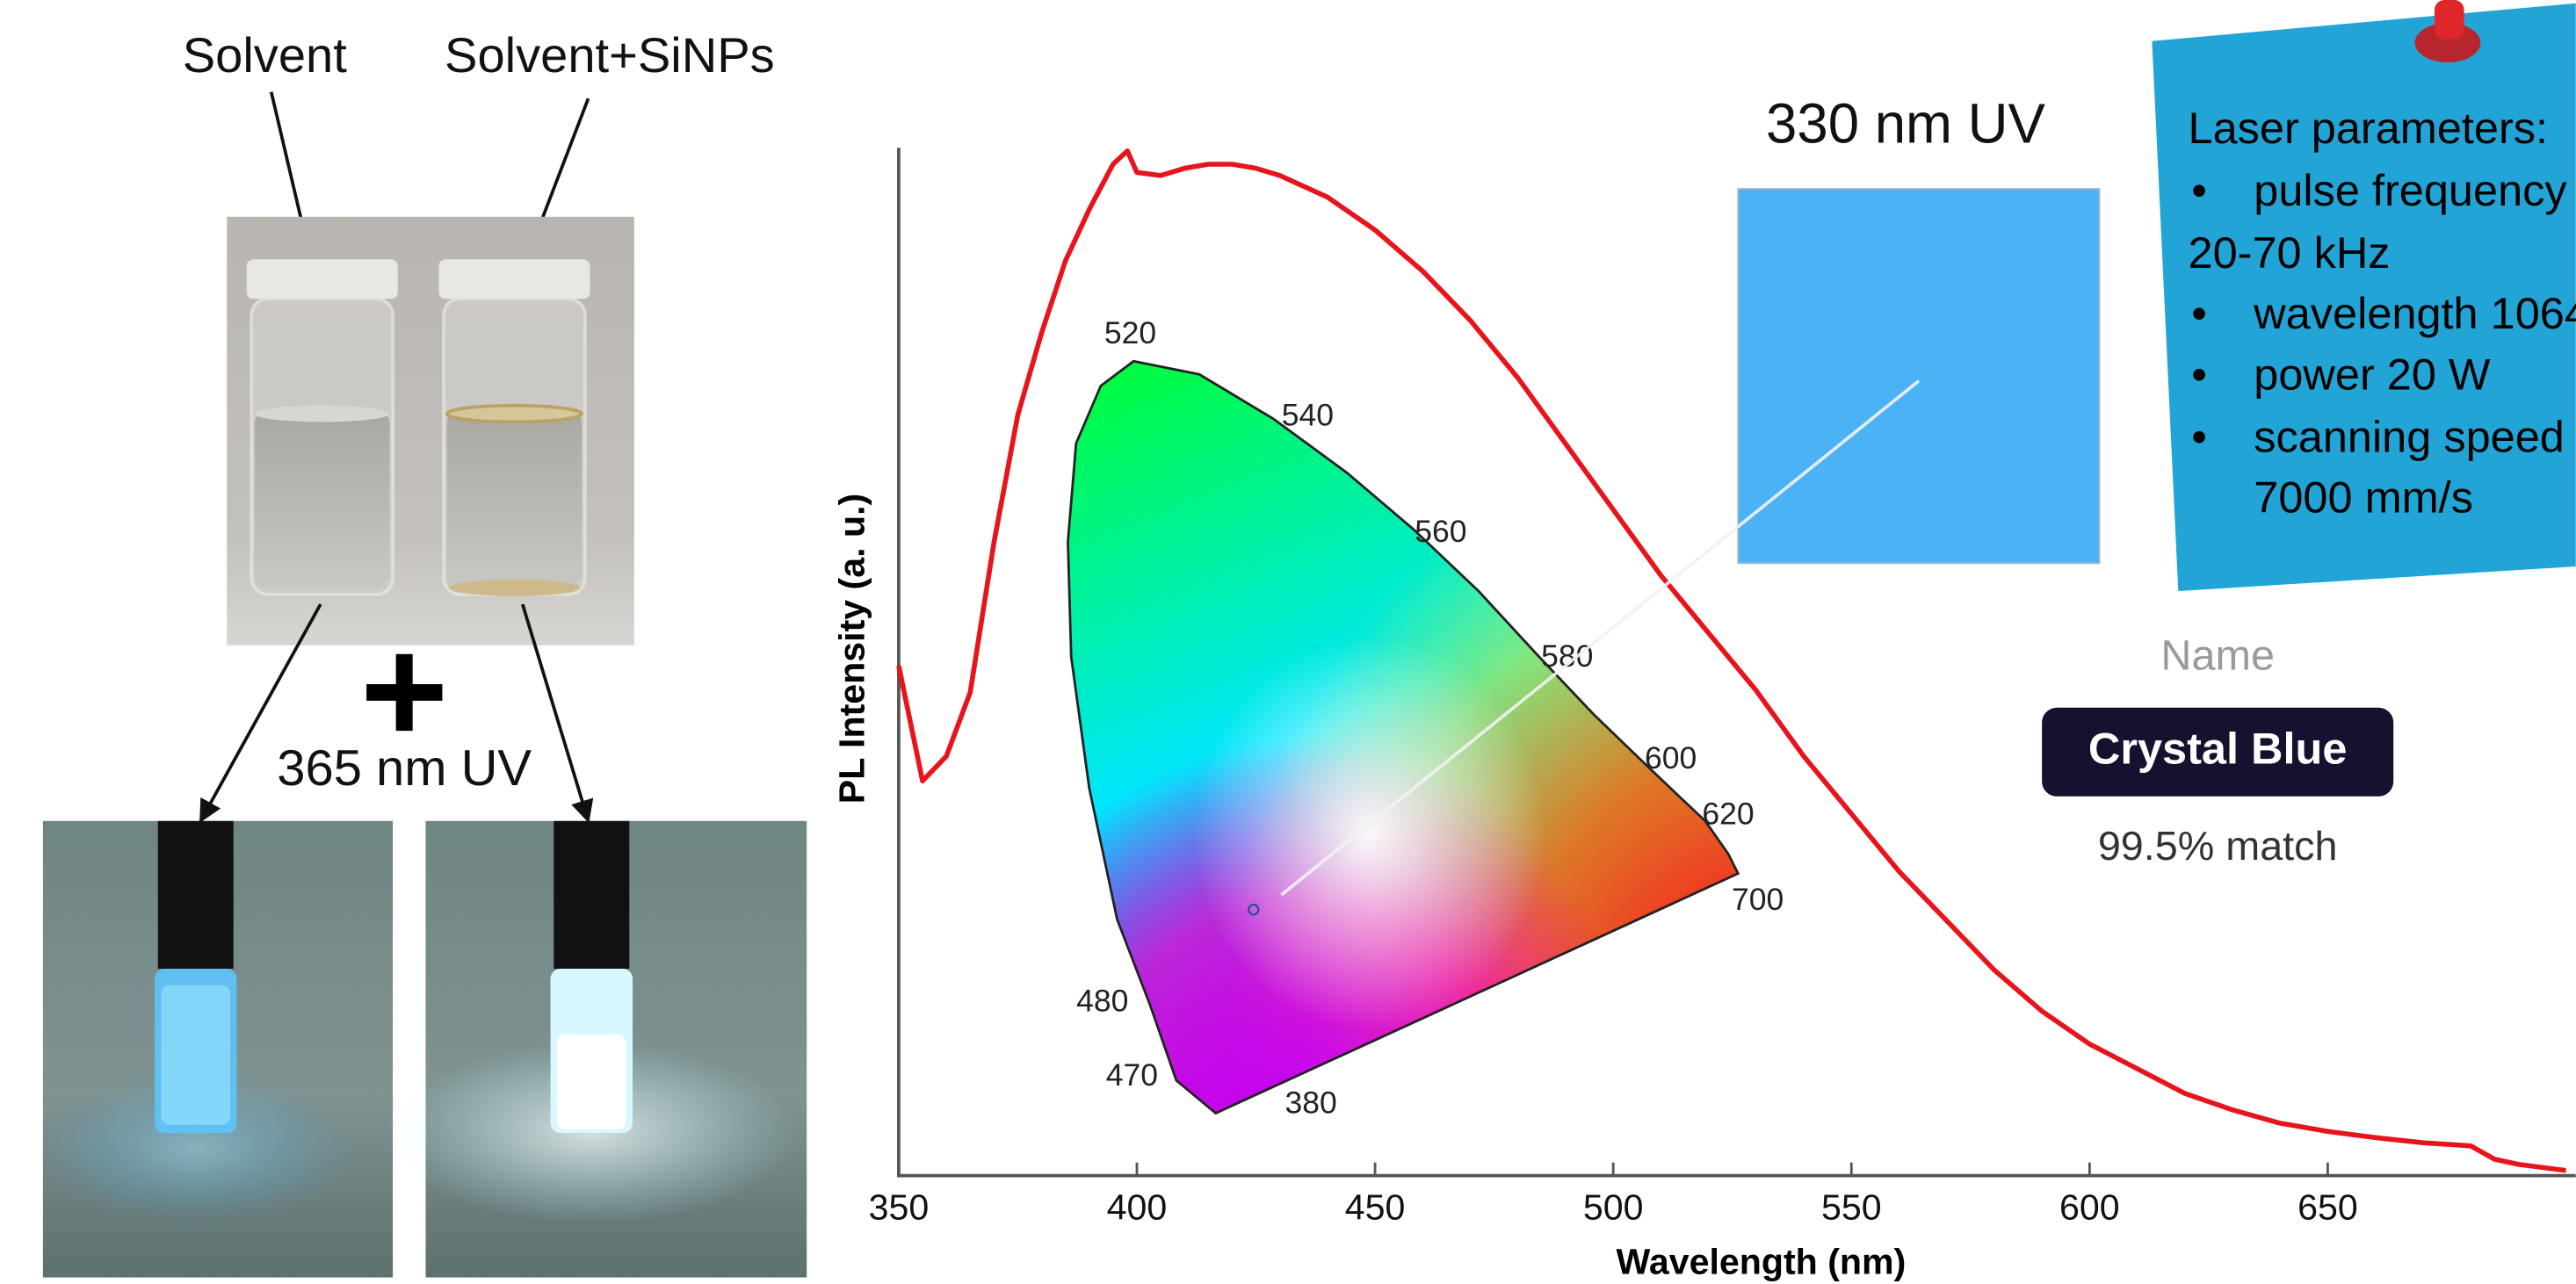 Image resolution: width=2576 pixels, height=1284 pixels. I want to click on note-line: 20-70 kHz, so click(2290, 252).